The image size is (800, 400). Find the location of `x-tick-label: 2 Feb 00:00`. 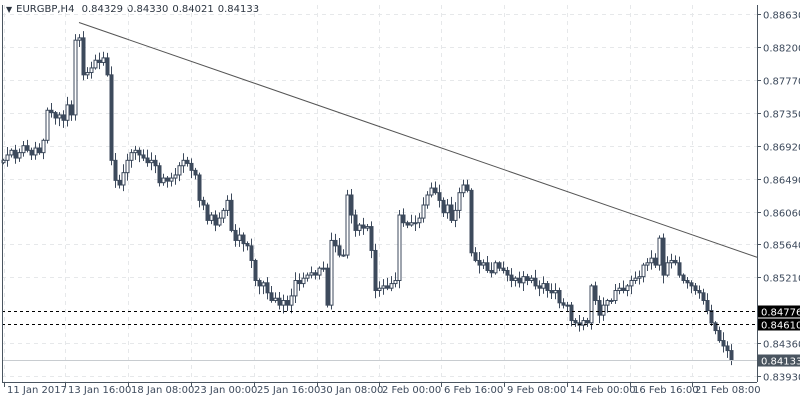

x-tick-label: 2 Feb 00:00 is located at coordinates (411, 390).